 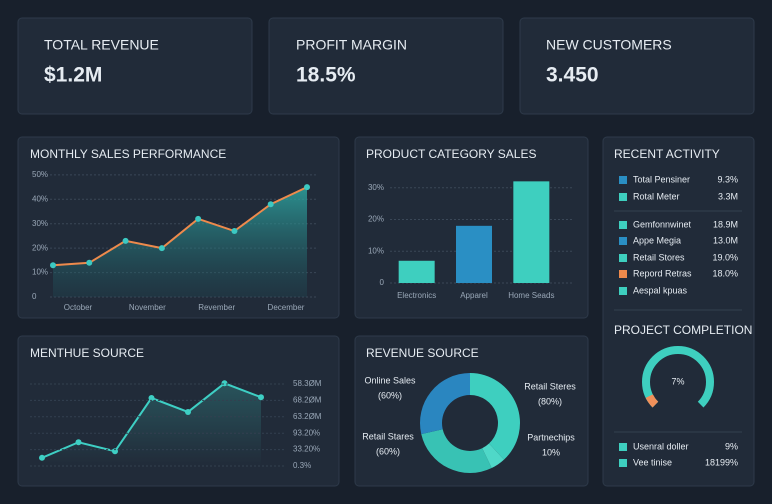 What do you see at coordinates (40, 174) in the screenshot?
I see `y-tick-label: 50%` at bounding box center [40, 174].